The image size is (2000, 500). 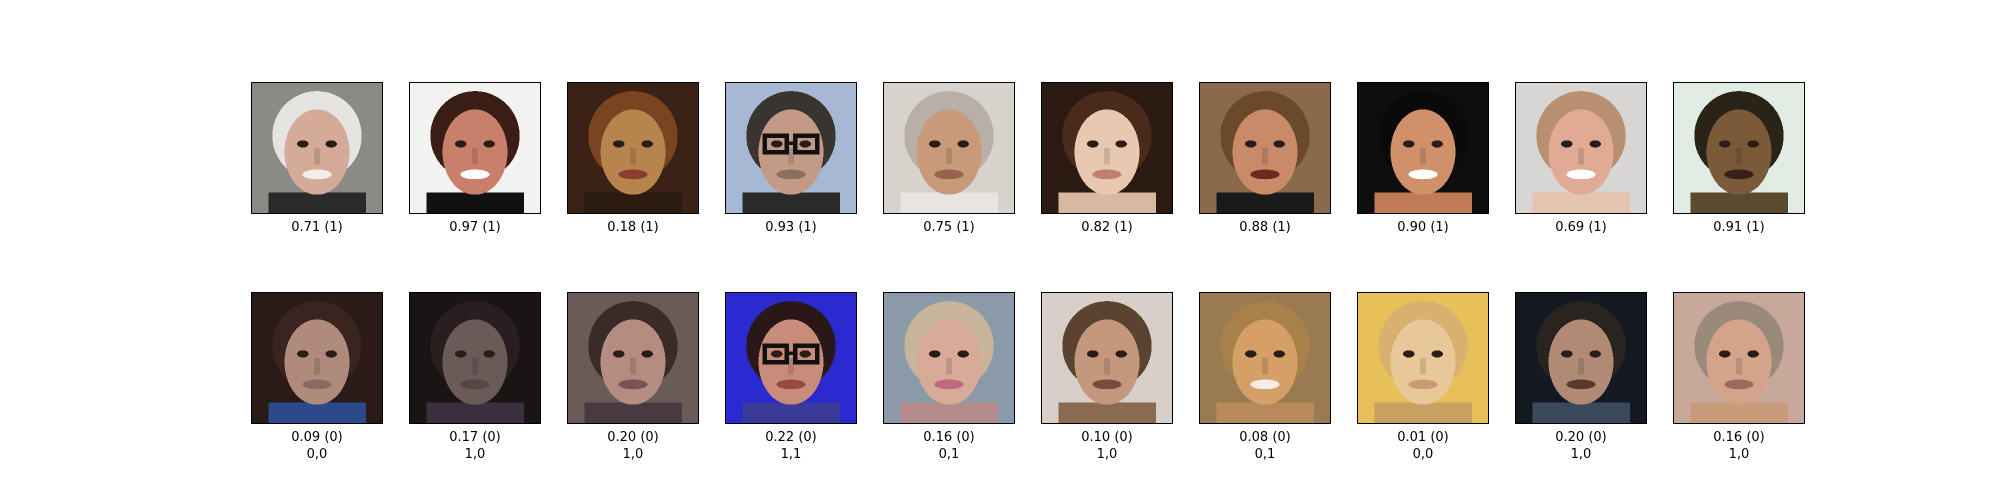 I want to click on label-caption: 0,0, so click(x=1423, y=454).